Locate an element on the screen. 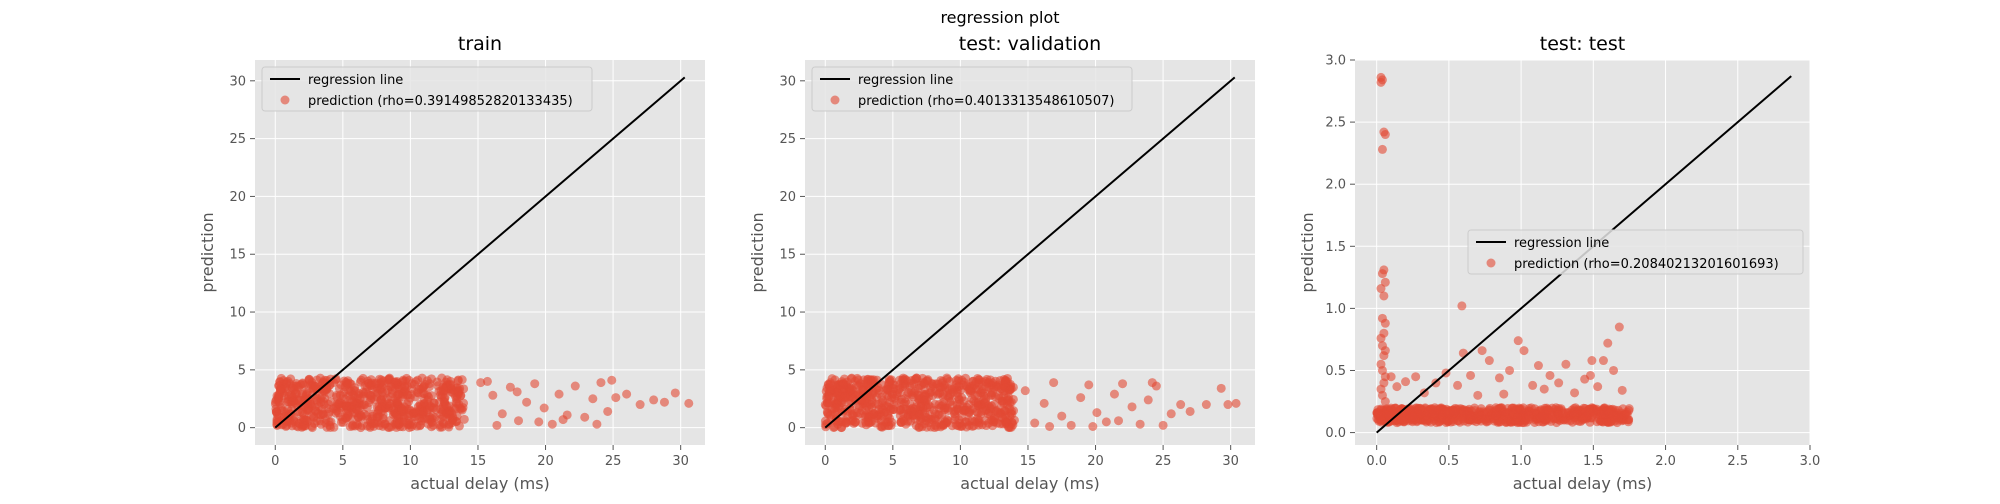 The height and width of the screenshot is (504, 2000). legend-point-swatch is located at coordinates (835, 100).